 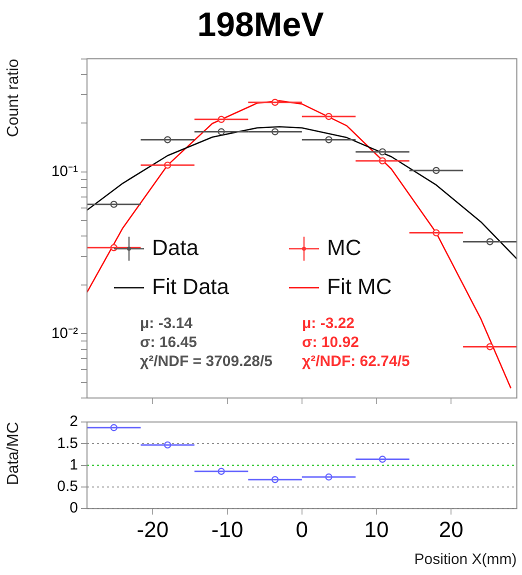 I want to click on y-axis-title: Data/MC, so click(x=13, y=454).